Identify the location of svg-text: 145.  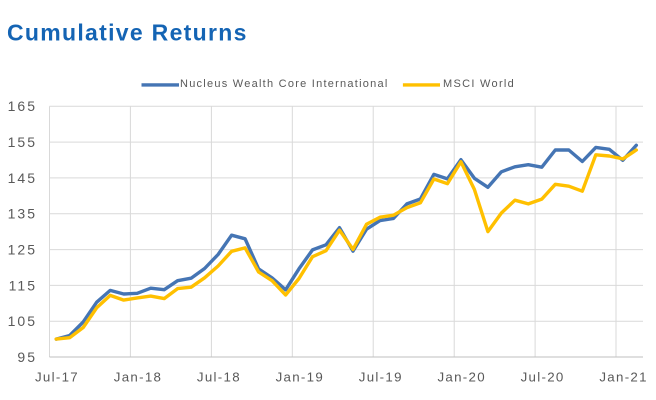
(22, 178).